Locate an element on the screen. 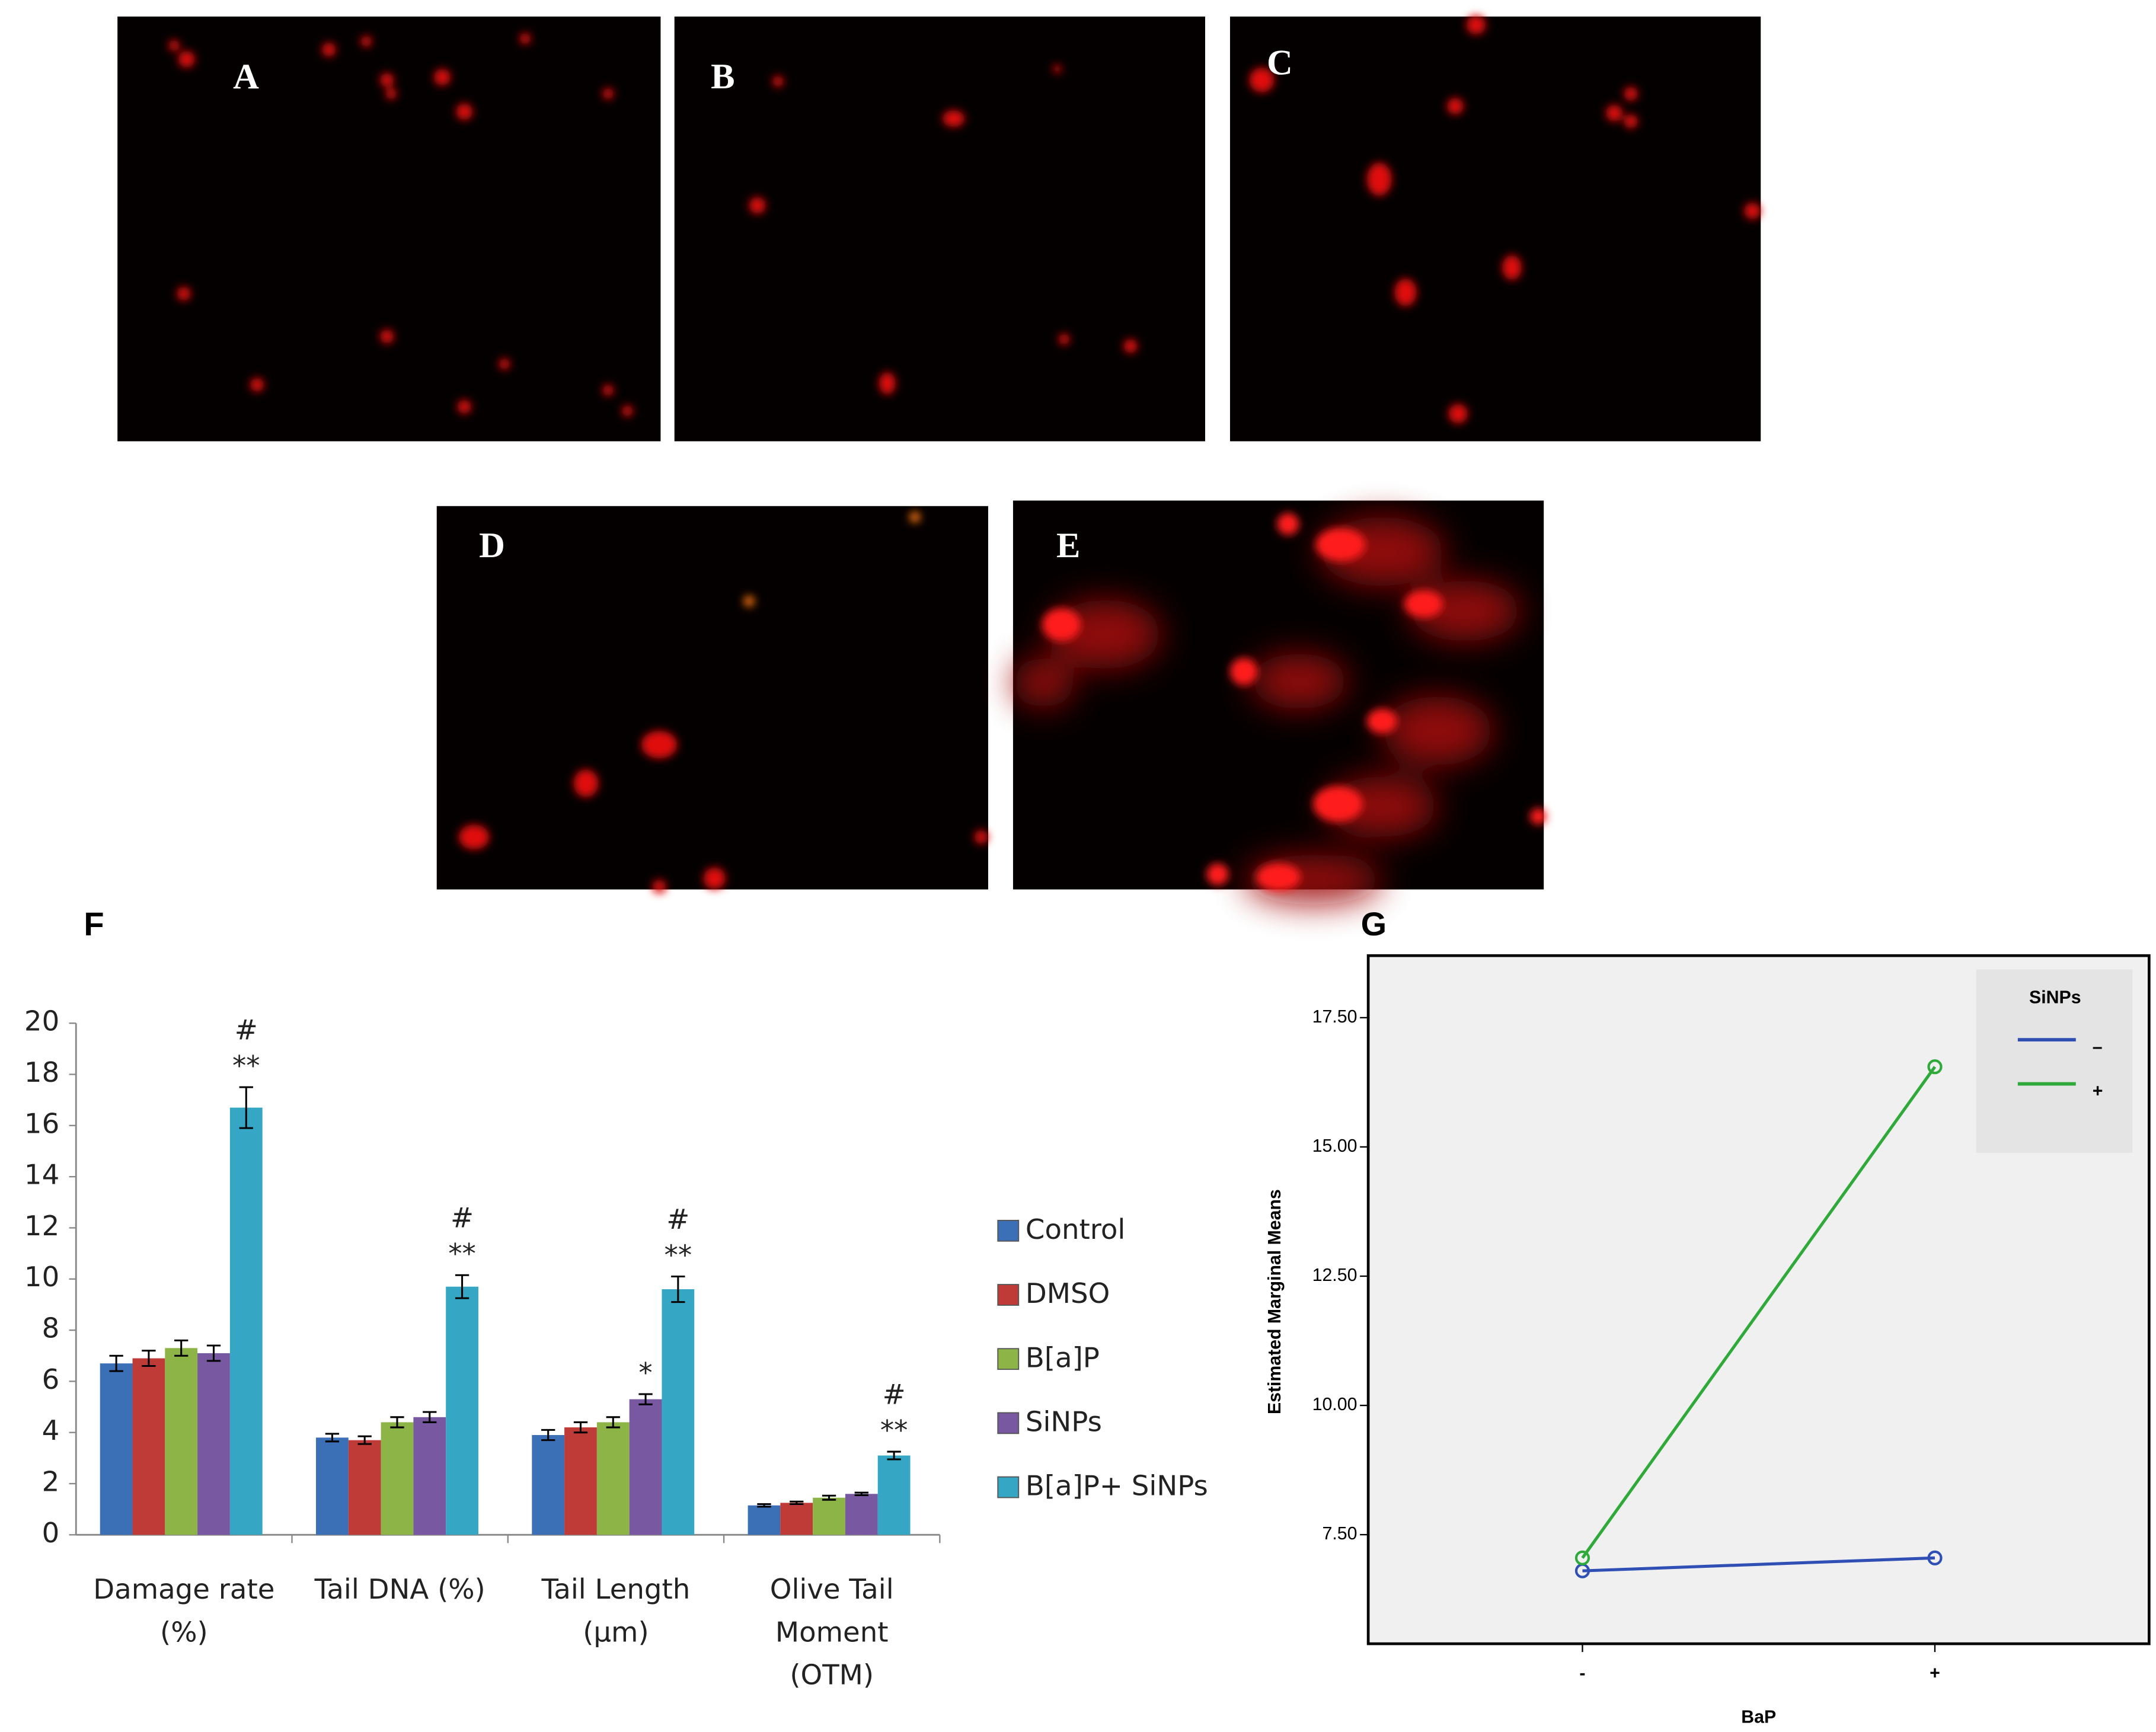 This screenshot has height=1732, width=2156. micrograph-b is located at coordinates (939, 229).